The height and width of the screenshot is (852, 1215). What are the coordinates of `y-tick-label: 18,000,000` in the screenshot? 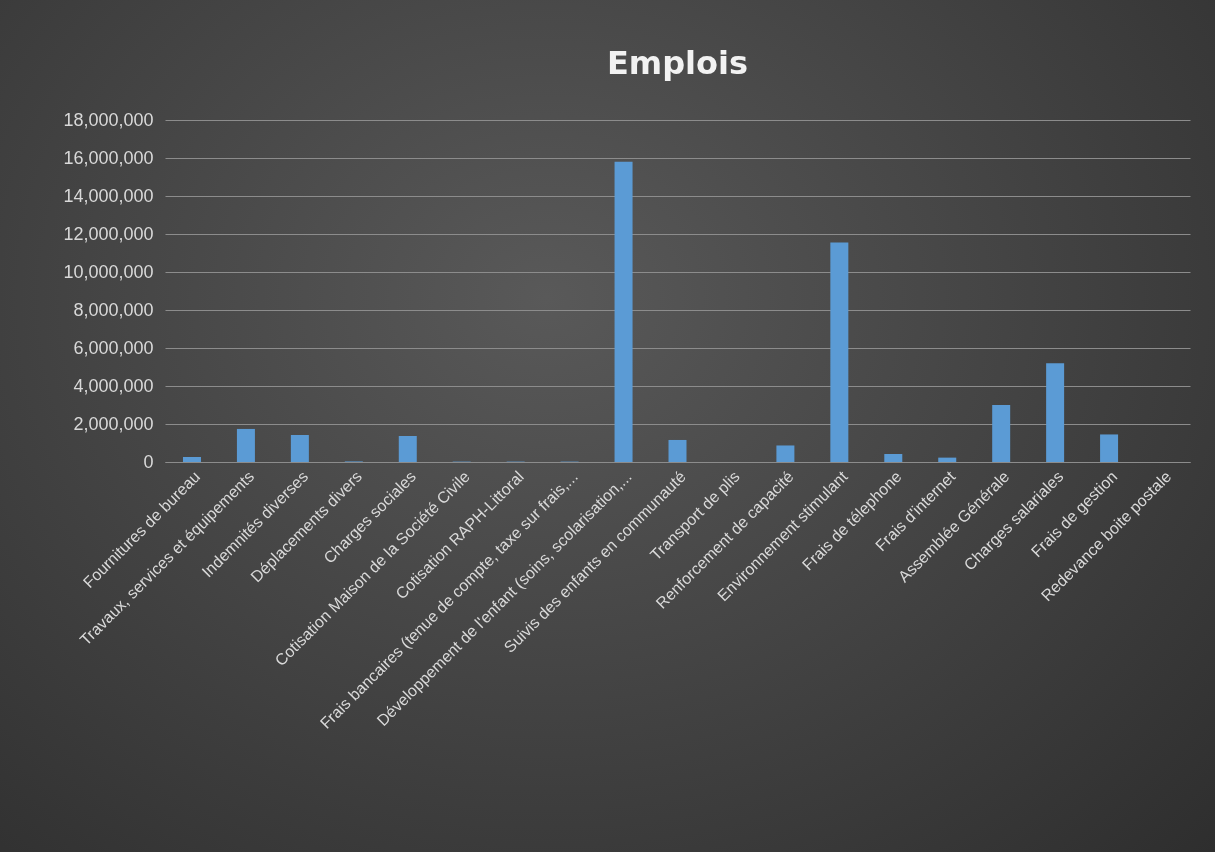 It's located at (108, 119).